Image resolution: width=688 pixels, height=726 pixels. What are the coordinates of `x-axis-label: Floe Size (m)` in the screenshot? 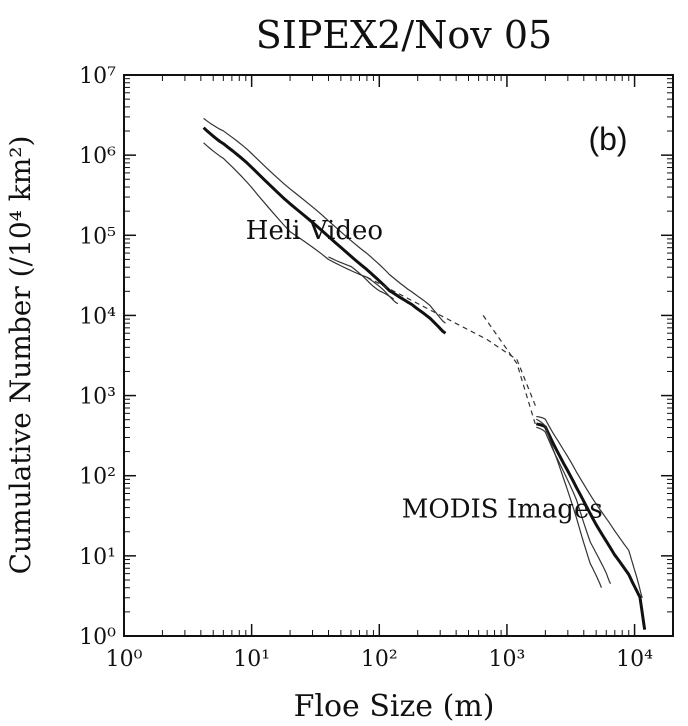 It's located at (394, 706).